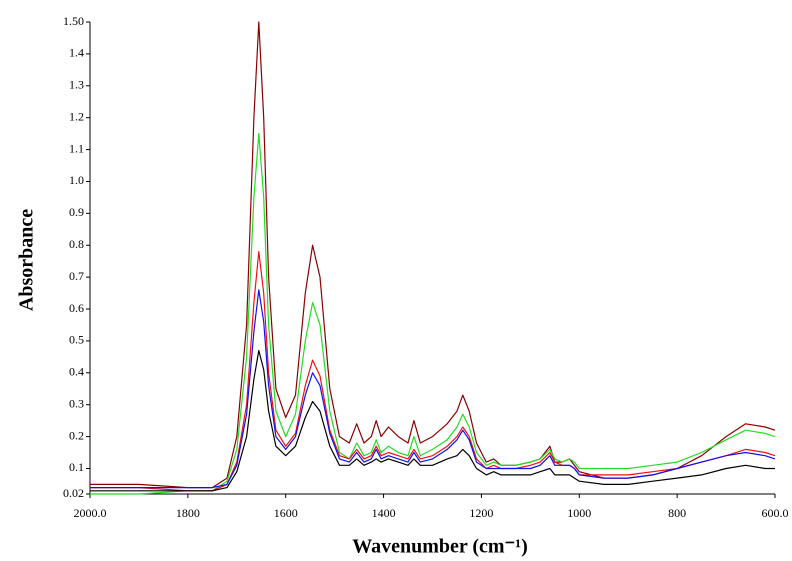  Describe the element at coordinates (677, 513) in the screenshot. I see `x-tick-label: 800` at that location.